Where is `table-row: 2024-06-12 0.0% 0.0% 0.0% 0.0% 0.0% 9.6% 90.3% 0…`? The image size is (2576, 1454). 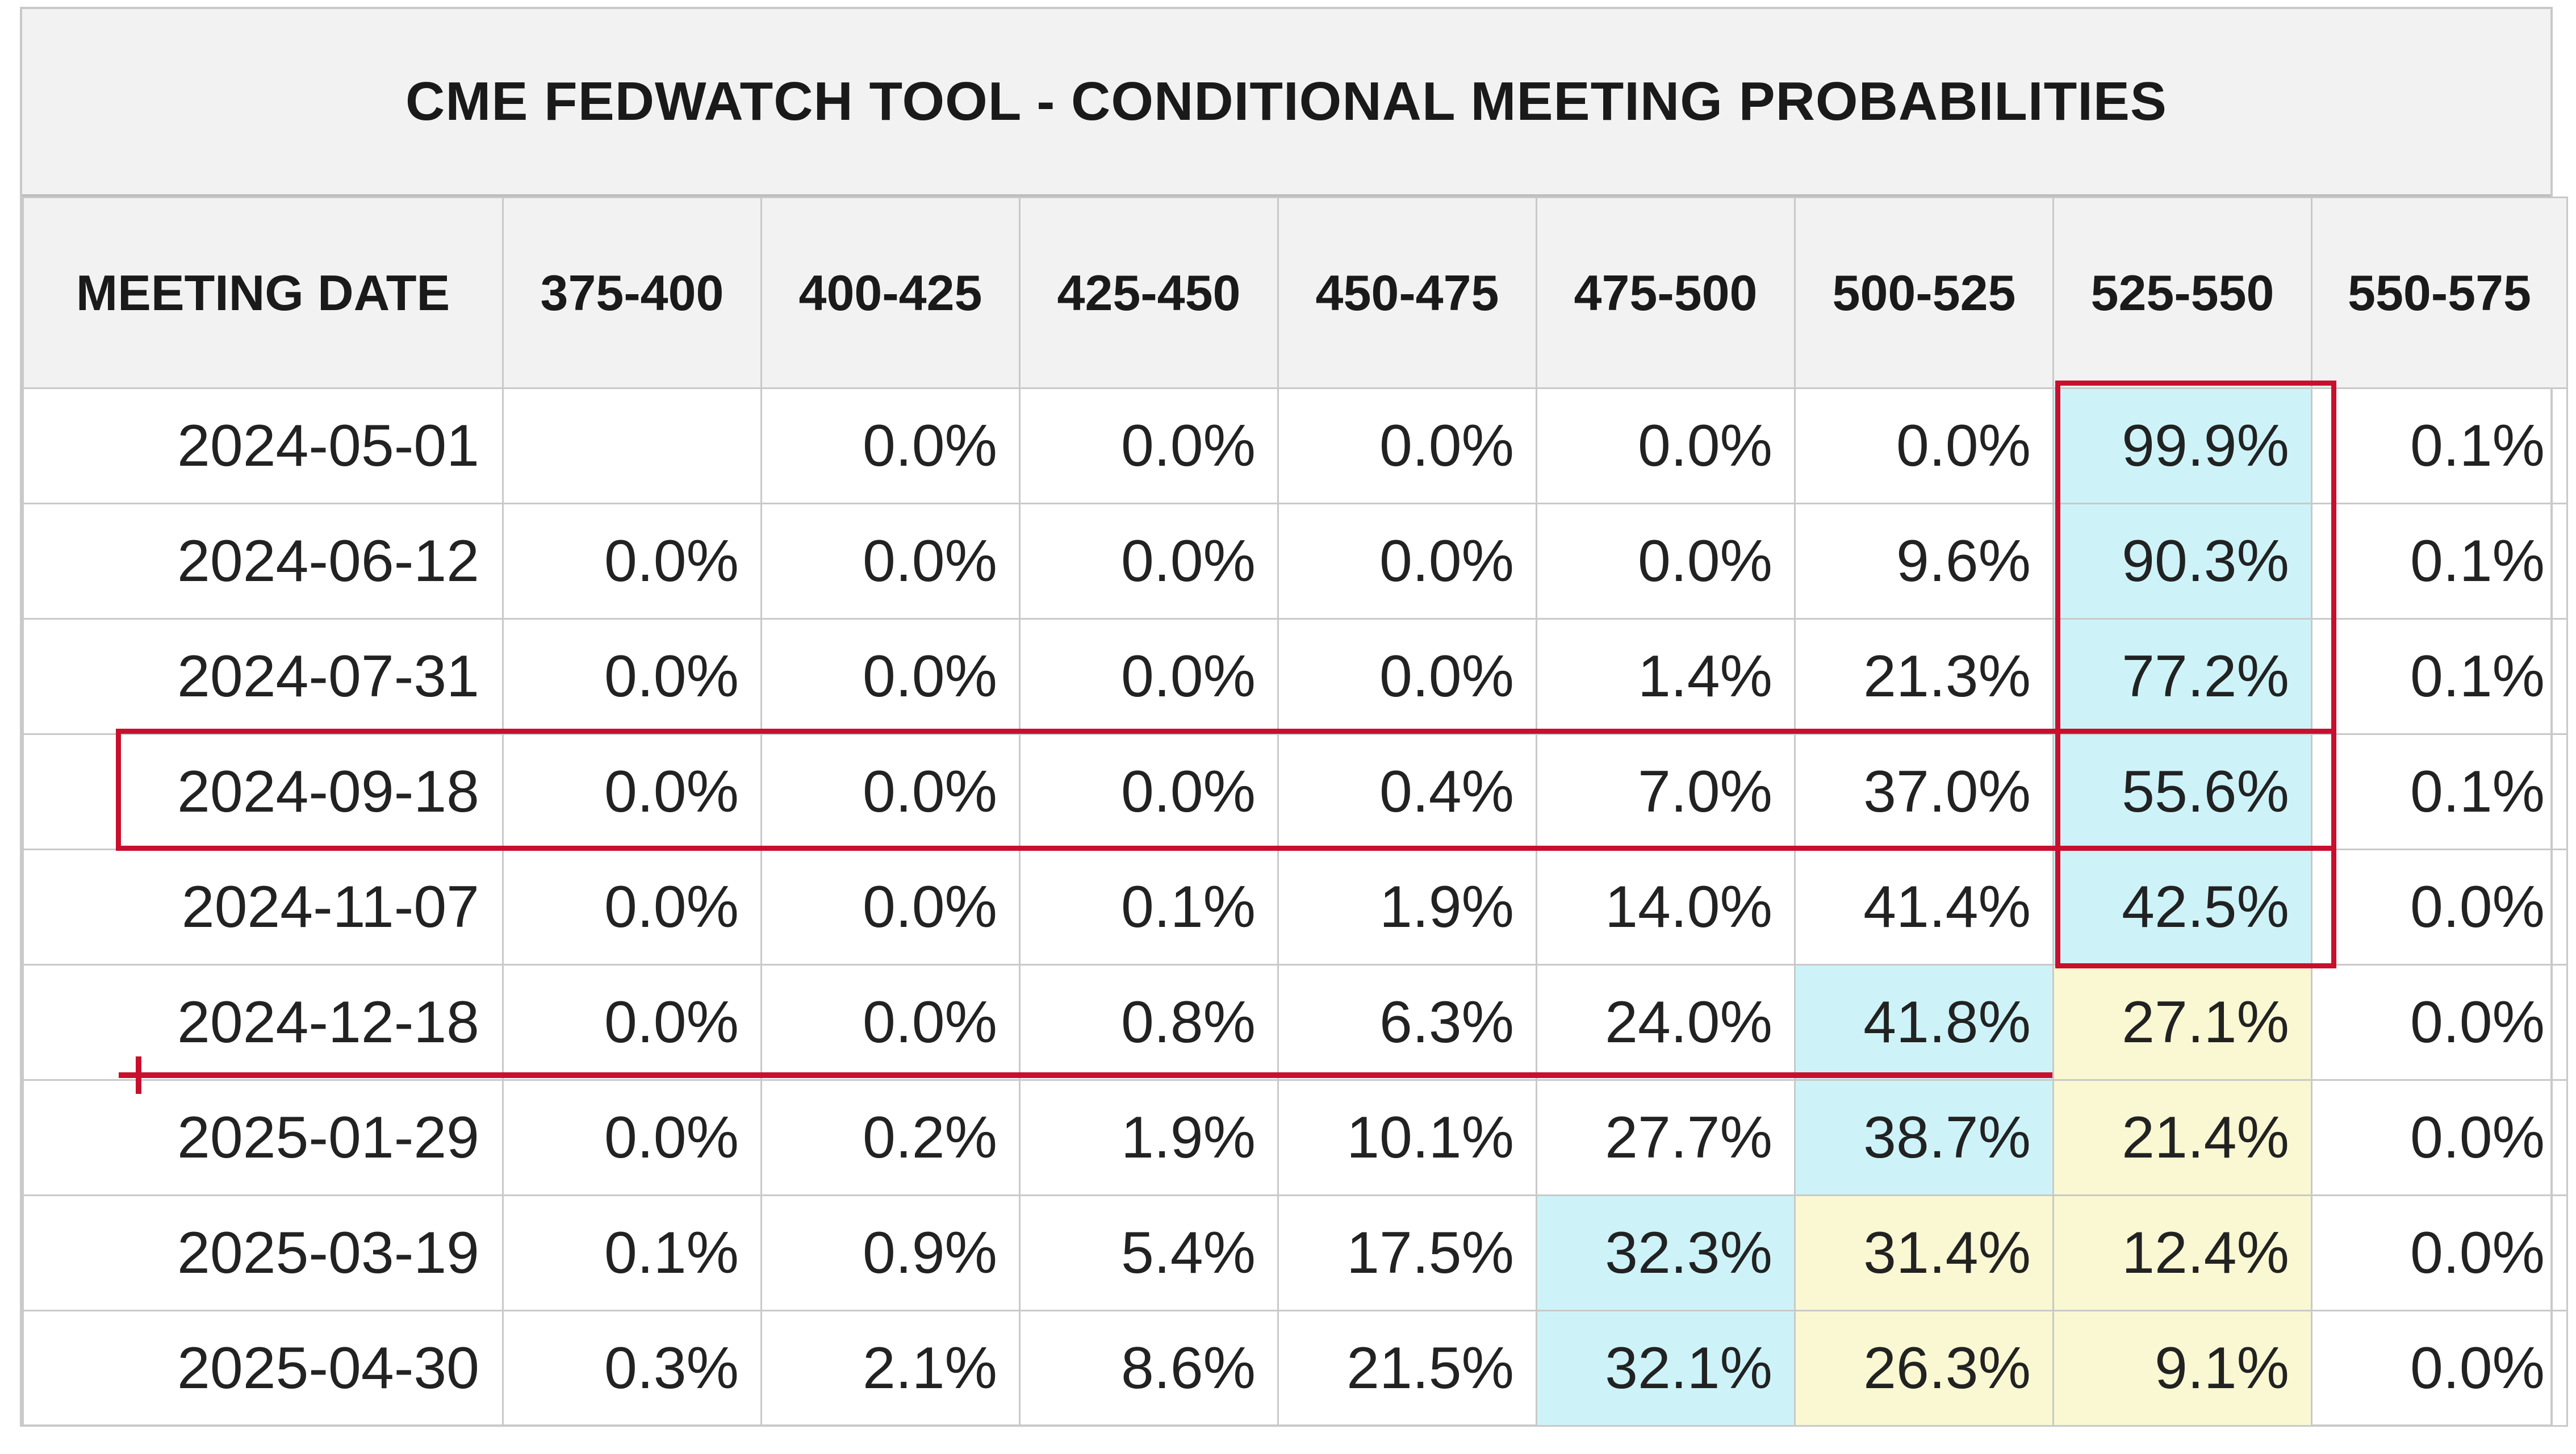 table-row: 2024-06-12 0.0% 0.0% 0.0% 0.0% 0.0% 9.6% 90.3% 0… is located at coordinates (1295, 561).